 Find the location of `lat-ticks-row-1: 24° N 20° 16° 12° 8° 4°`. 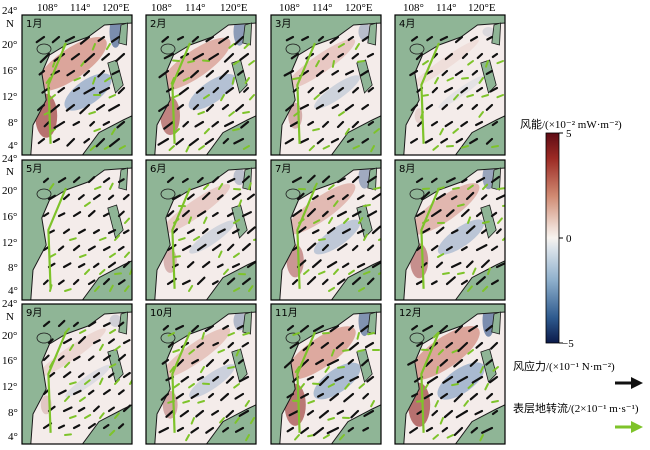

lat-ticks-row-1: 24° N 20° 16° 12° 8° 4° is located at coordinates (10, 78).